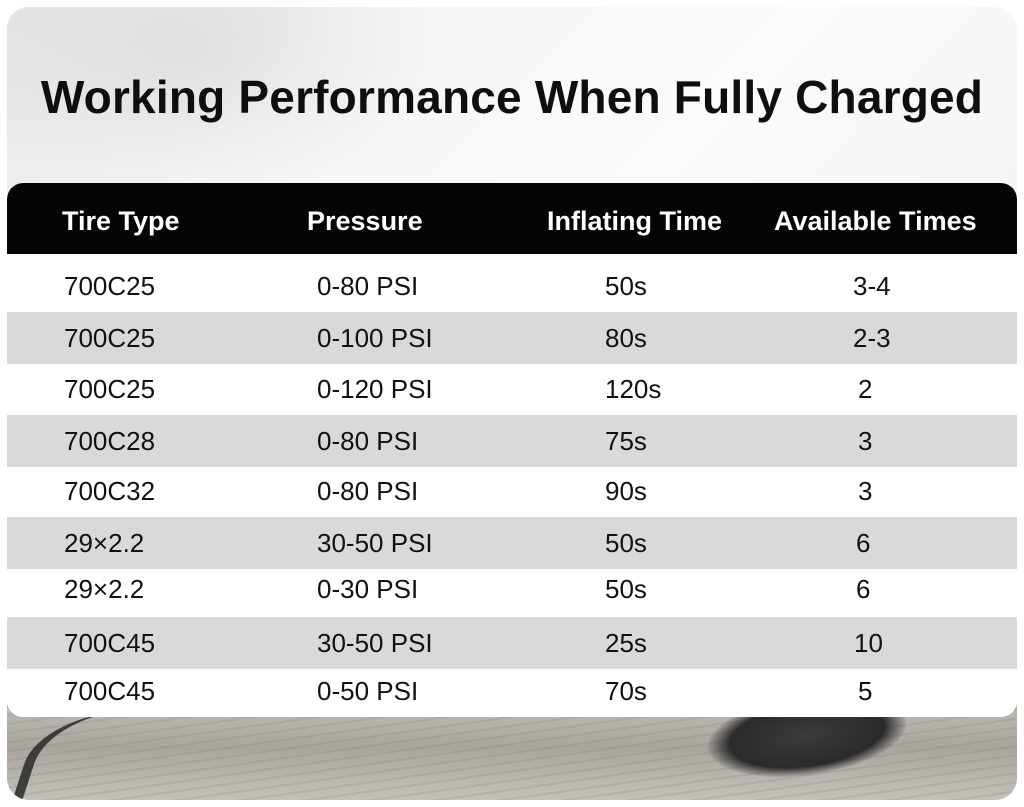 This screenshot has height=807, width=1024. Describe the element at coordinates (512, 286) in the screenshot. I see `table-row: 700C25 0-80 PSI 50s 3-4` at that location.